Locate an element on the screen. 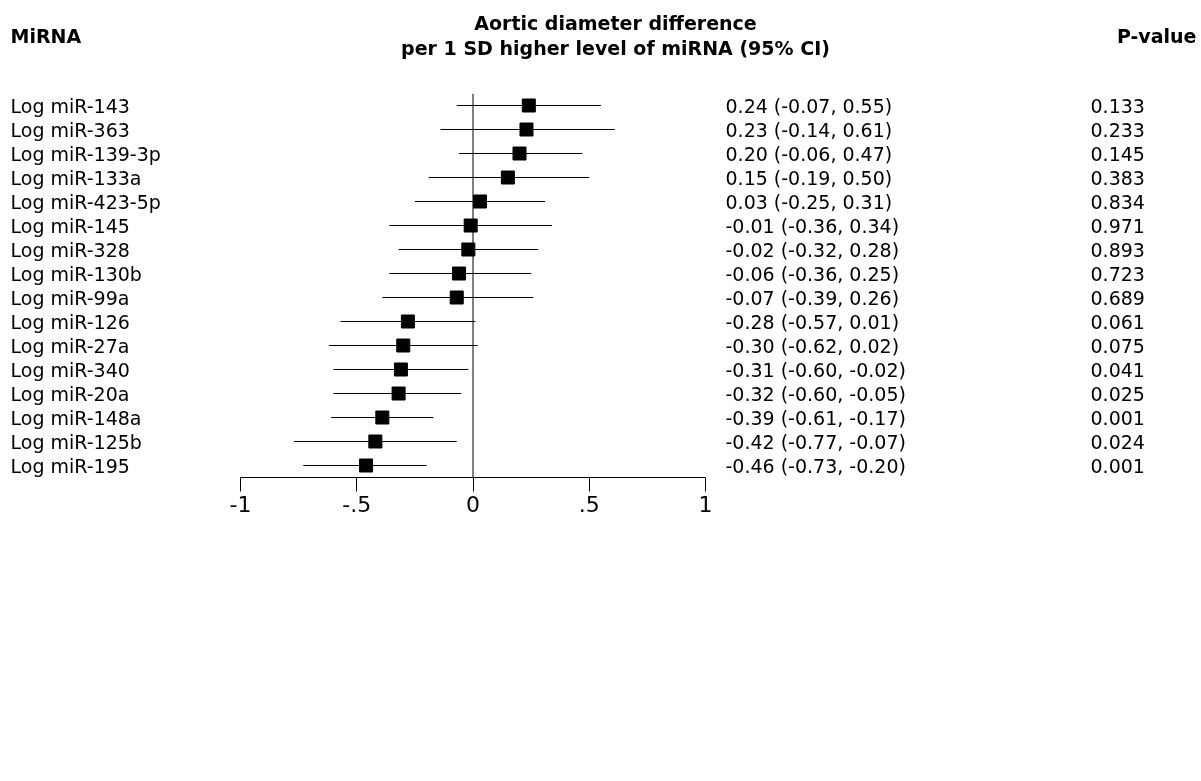  text: 0.971 is located at coordinates (1117, 225).